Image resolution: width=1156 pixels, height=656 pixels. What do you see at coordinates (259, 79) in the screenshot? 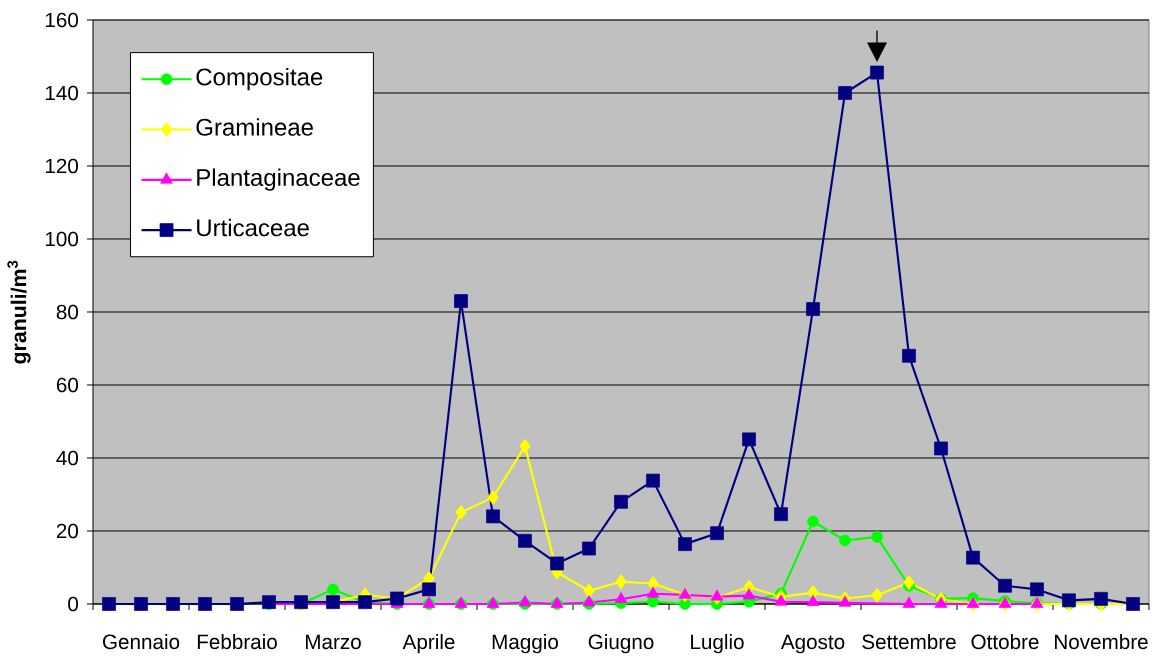
I see `legend-label: Compositae` at bounding box center [259, 79].